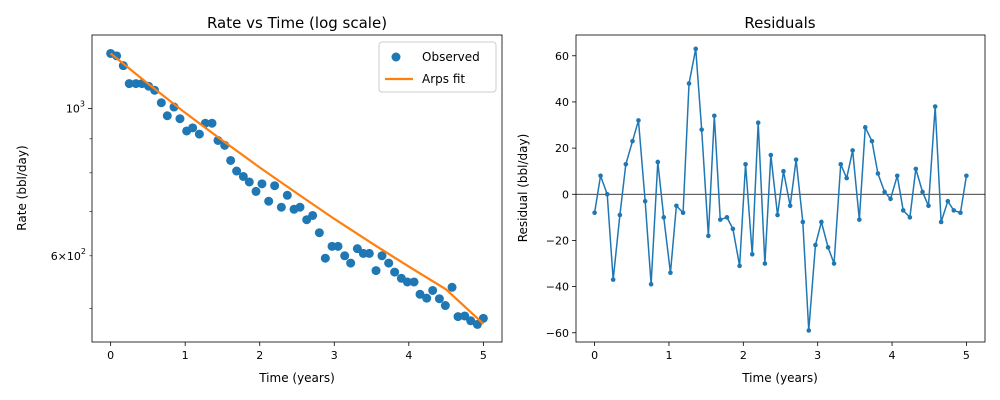 The height and width of the screenshot is (400, 1000). Describe the element at coordinates (557, 333) in the screenshot. I see `residual-ytick-label: −60` at that location.